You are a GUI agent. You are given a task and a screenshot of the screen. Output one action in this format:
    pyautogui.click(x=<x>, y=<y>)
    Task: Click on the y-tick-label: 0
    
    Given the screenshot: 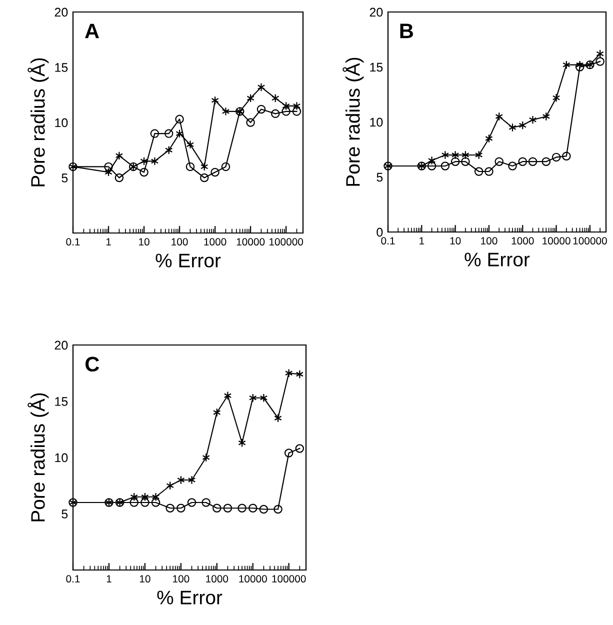 What is the action you would take?
    pyautogui.click(x=379, y=232)
    